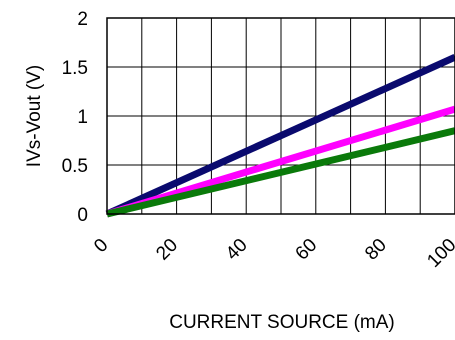 The width and height of the screenshot is (455, 340). Describe the element at coordinates (101, 246) in the screenshot. I see `x-tick-label: 0` at that location.